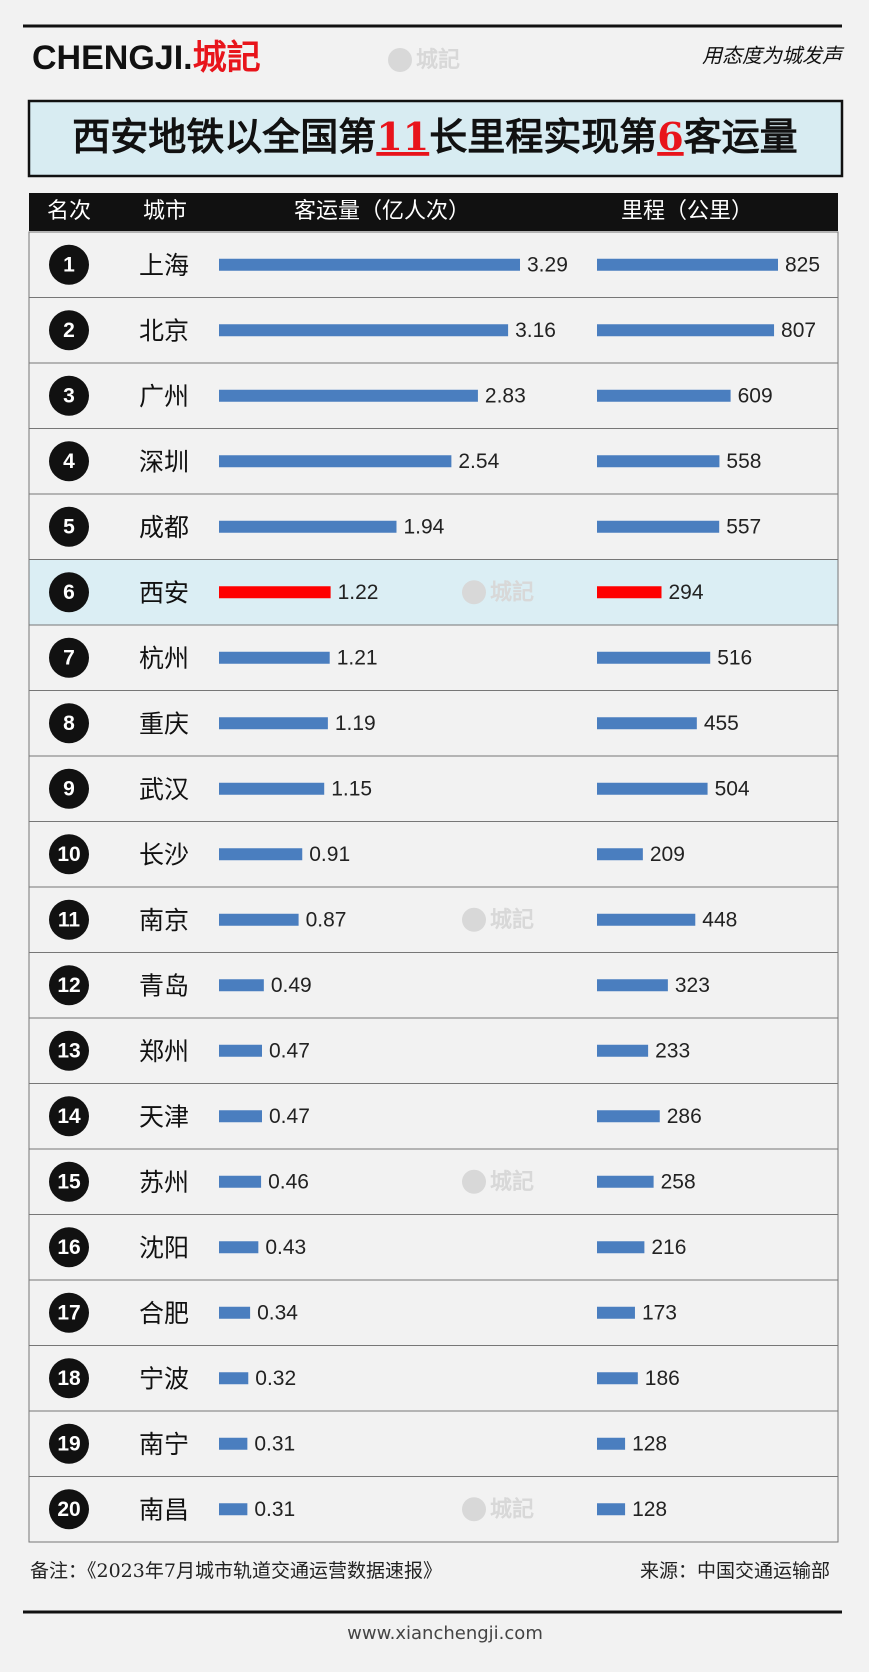  What do you see at coordinates (735, 1571) in the screenshot?
I see `source: 来源：中国交通运输部` at bounding box center [735, 1571].